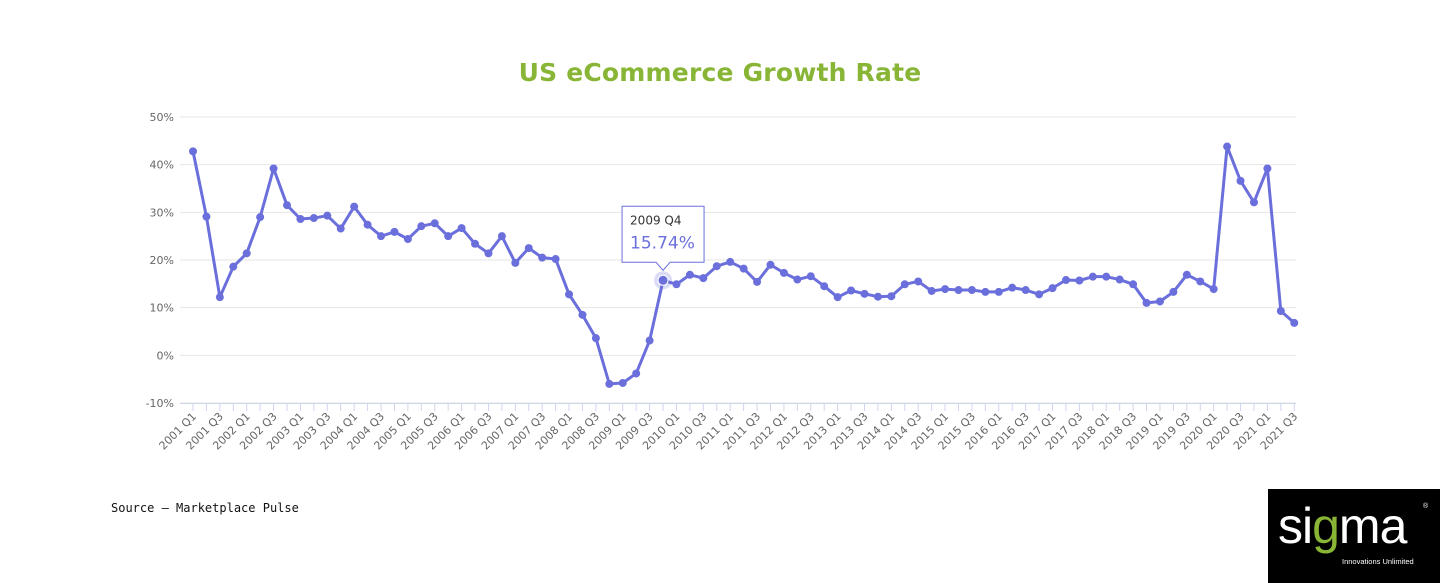  What do you see at coordinates (165, 355) in the screenshot?
I see `y-tick-label: 0%` at bounding box center [165, 355].